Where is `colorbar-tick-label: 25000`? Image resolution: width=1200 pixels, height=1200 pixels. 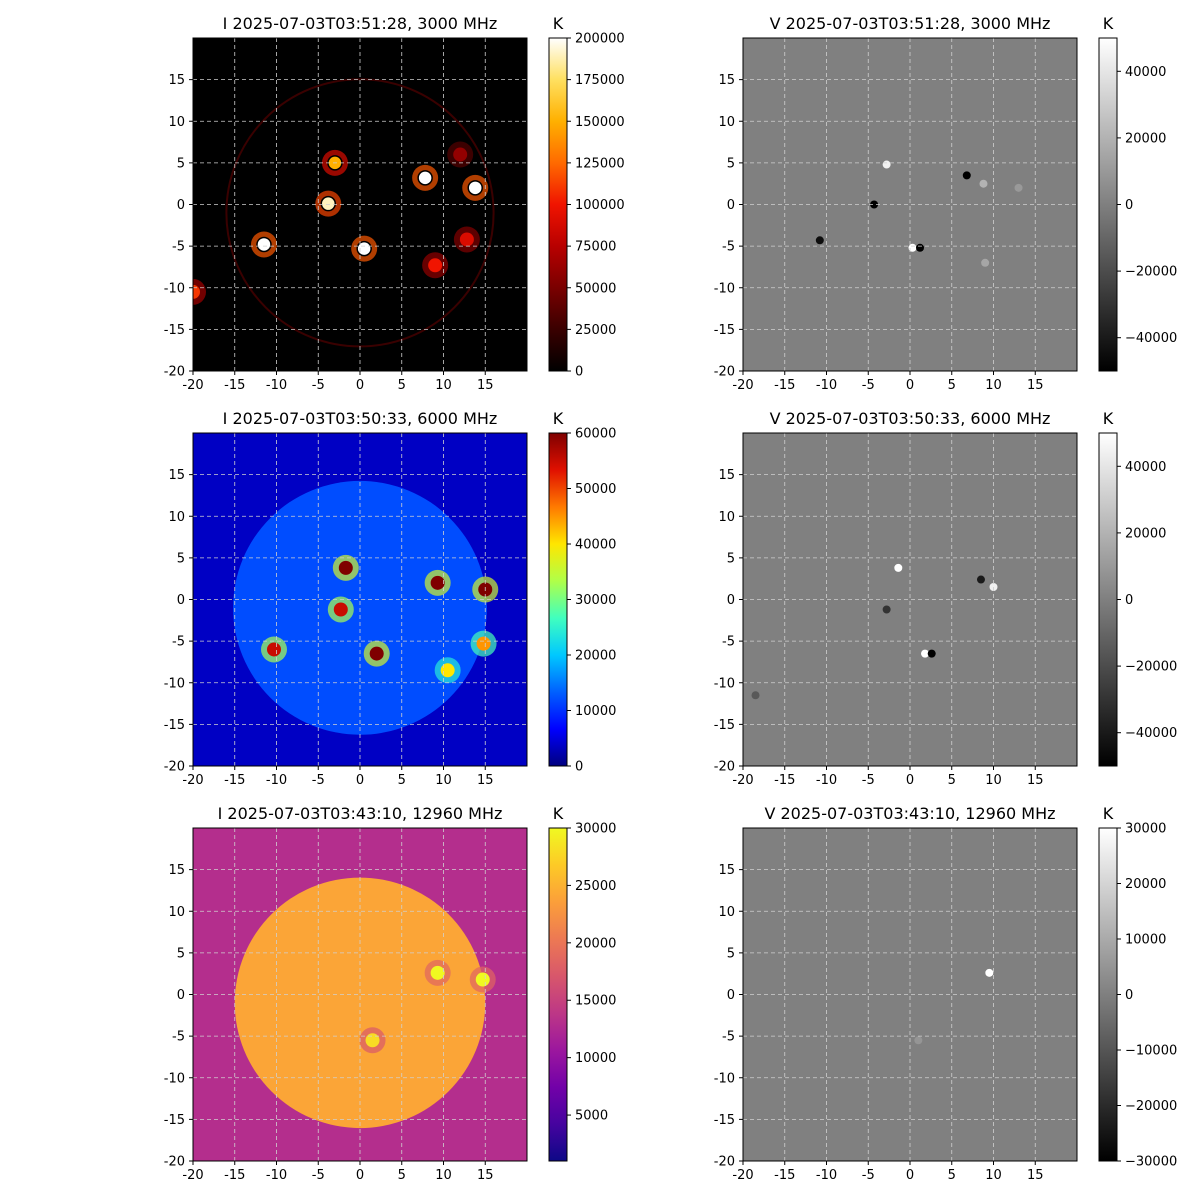 colorbar-tick-label: 25000 is located at coordinates (595, 886).